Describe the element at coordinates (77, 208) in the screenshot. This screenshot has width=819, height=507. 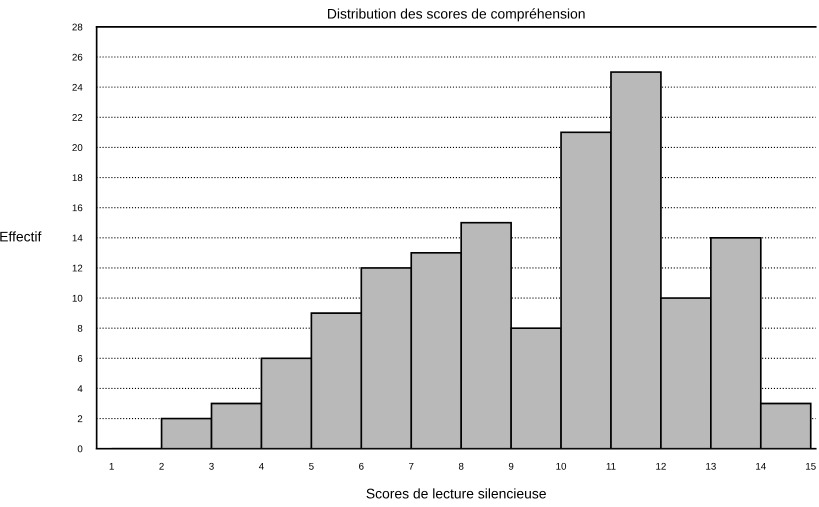
I see `y-tick-label: 16` at that location.